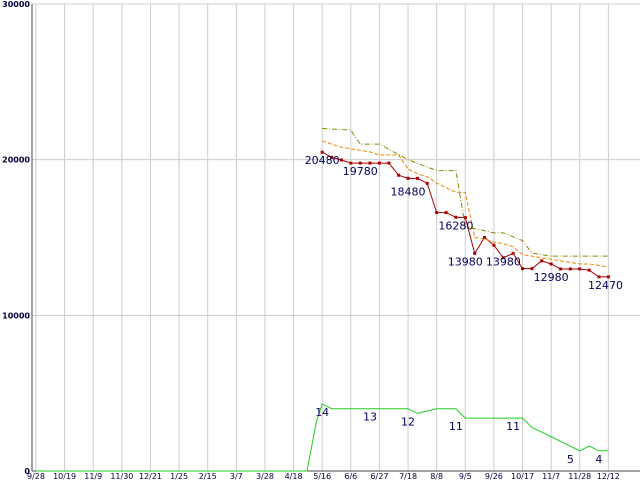 This screenshot has height=480, width=640. What do you see at coordinates (121, 476) in the screenshot?
I see `x-tick-label: 11/30` at bounding box center [121, 476].